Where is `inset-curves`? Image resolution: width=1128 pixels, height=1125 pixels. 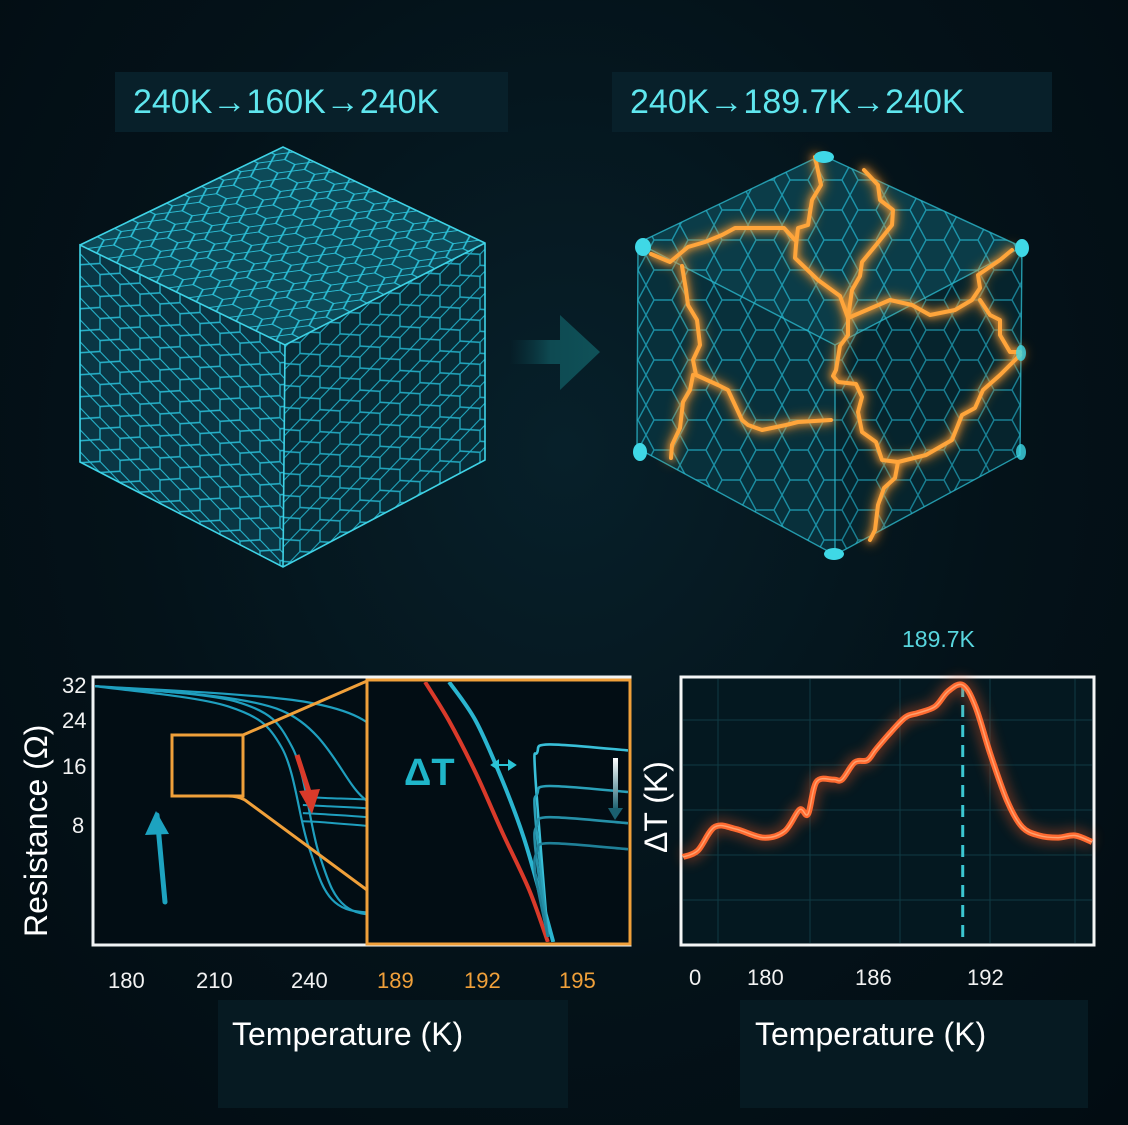 inset-curves is located at coordinates (525, 812).